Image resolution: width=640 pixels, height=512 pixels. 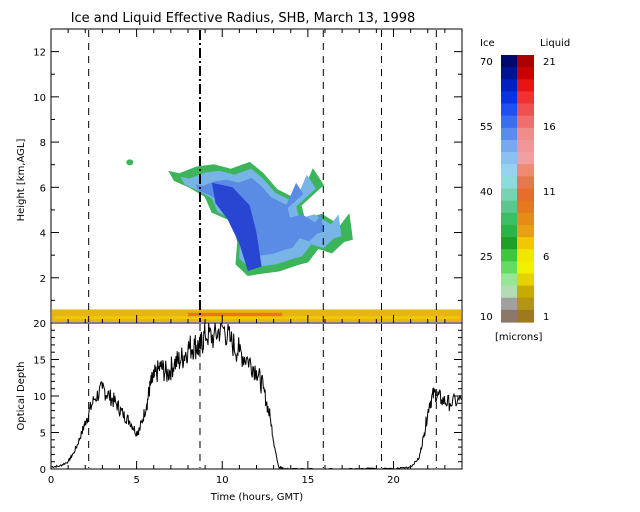 What do you see at coordinates (257, 318) in the screenshot?
I see `liquid-layer-base` at bounding box center [257, 318].